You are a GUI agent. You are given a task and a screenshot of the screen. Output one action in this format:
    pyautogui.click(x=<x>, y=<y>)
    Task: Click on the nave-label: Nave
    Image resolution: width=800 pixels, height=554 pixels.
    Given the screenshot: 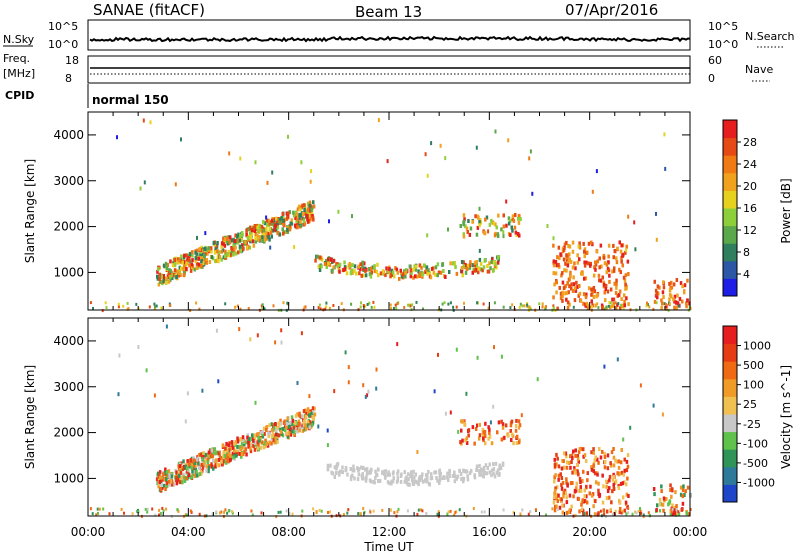 What is the action you would take?
    pyautogui.click(x=759, y=69)
    